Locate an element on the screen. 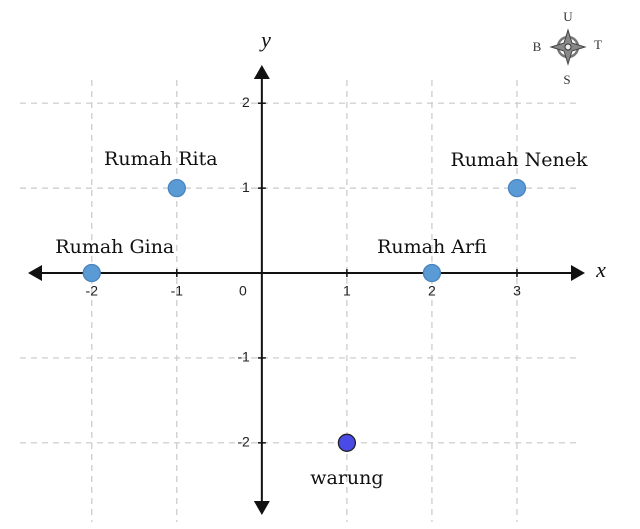  compass: U B T S is located at coordinates (567, 48).